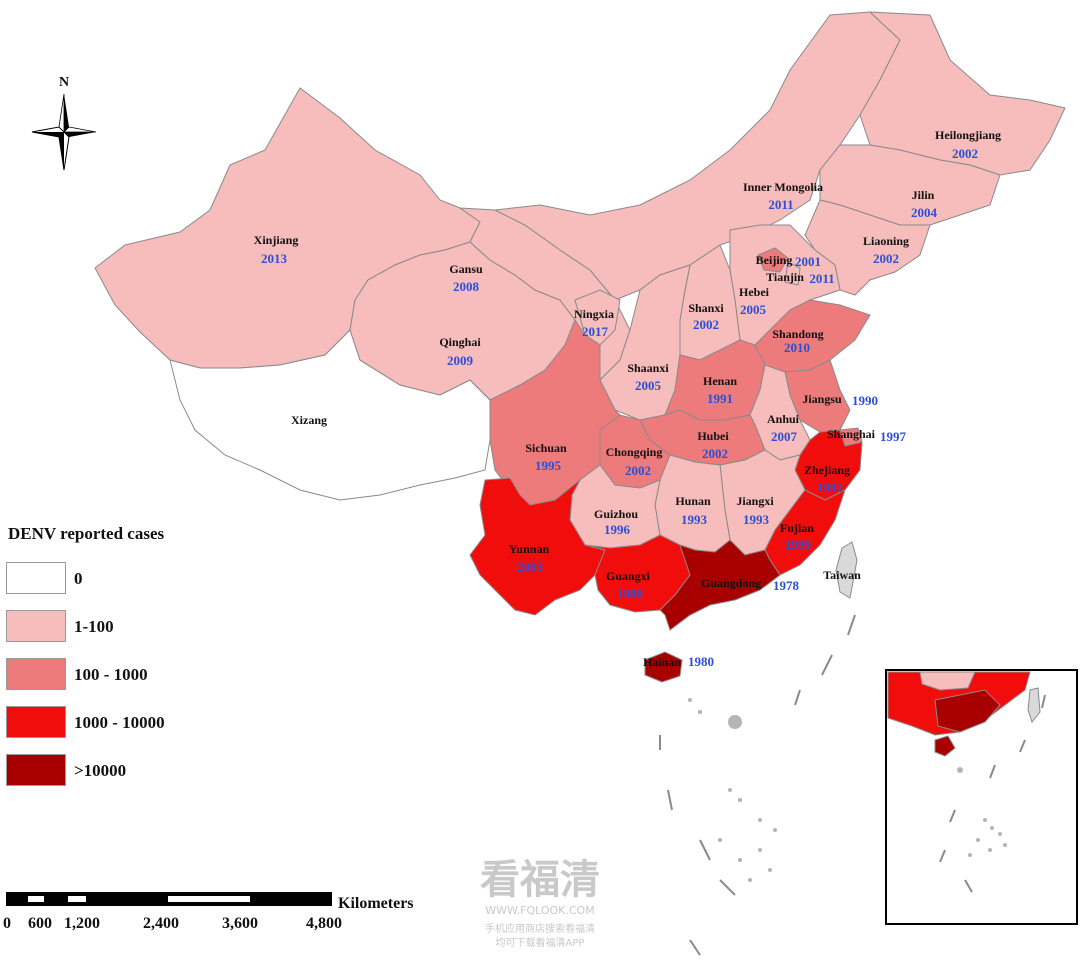 Image resolution: width=1080 pixels, height=969 pixels. Describe the element at coordinates (808, 261) in the screenshot. I see `province-year-label: 2001` at that location.